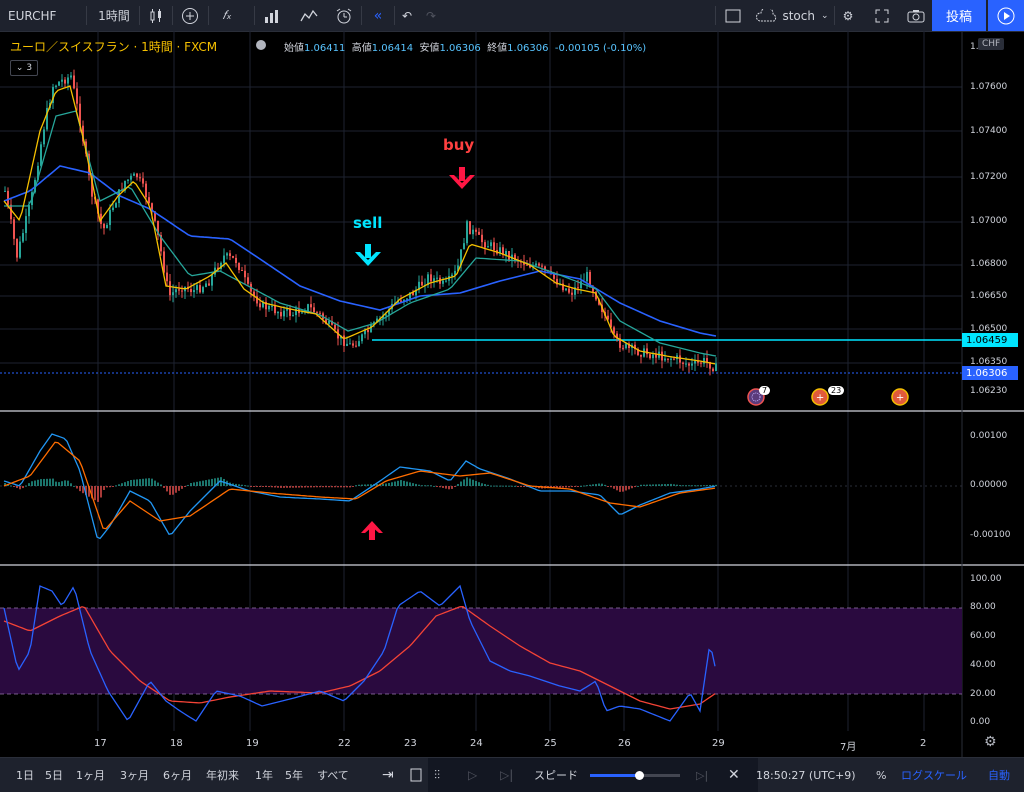  What do you see at coordinates (25, 775) in the screenshot?
I see `range-1d: 1日` at bounding box center [25, 775].